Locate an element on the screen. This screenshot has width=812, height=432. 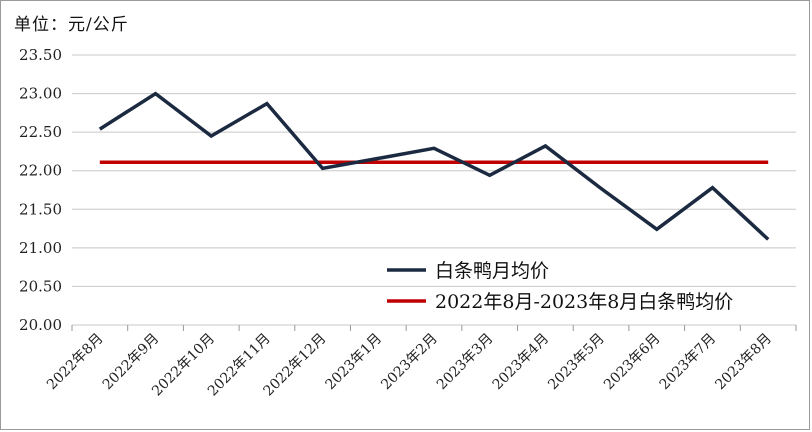
y-tick-label: 21.50 is located at coordinates (40, 209).